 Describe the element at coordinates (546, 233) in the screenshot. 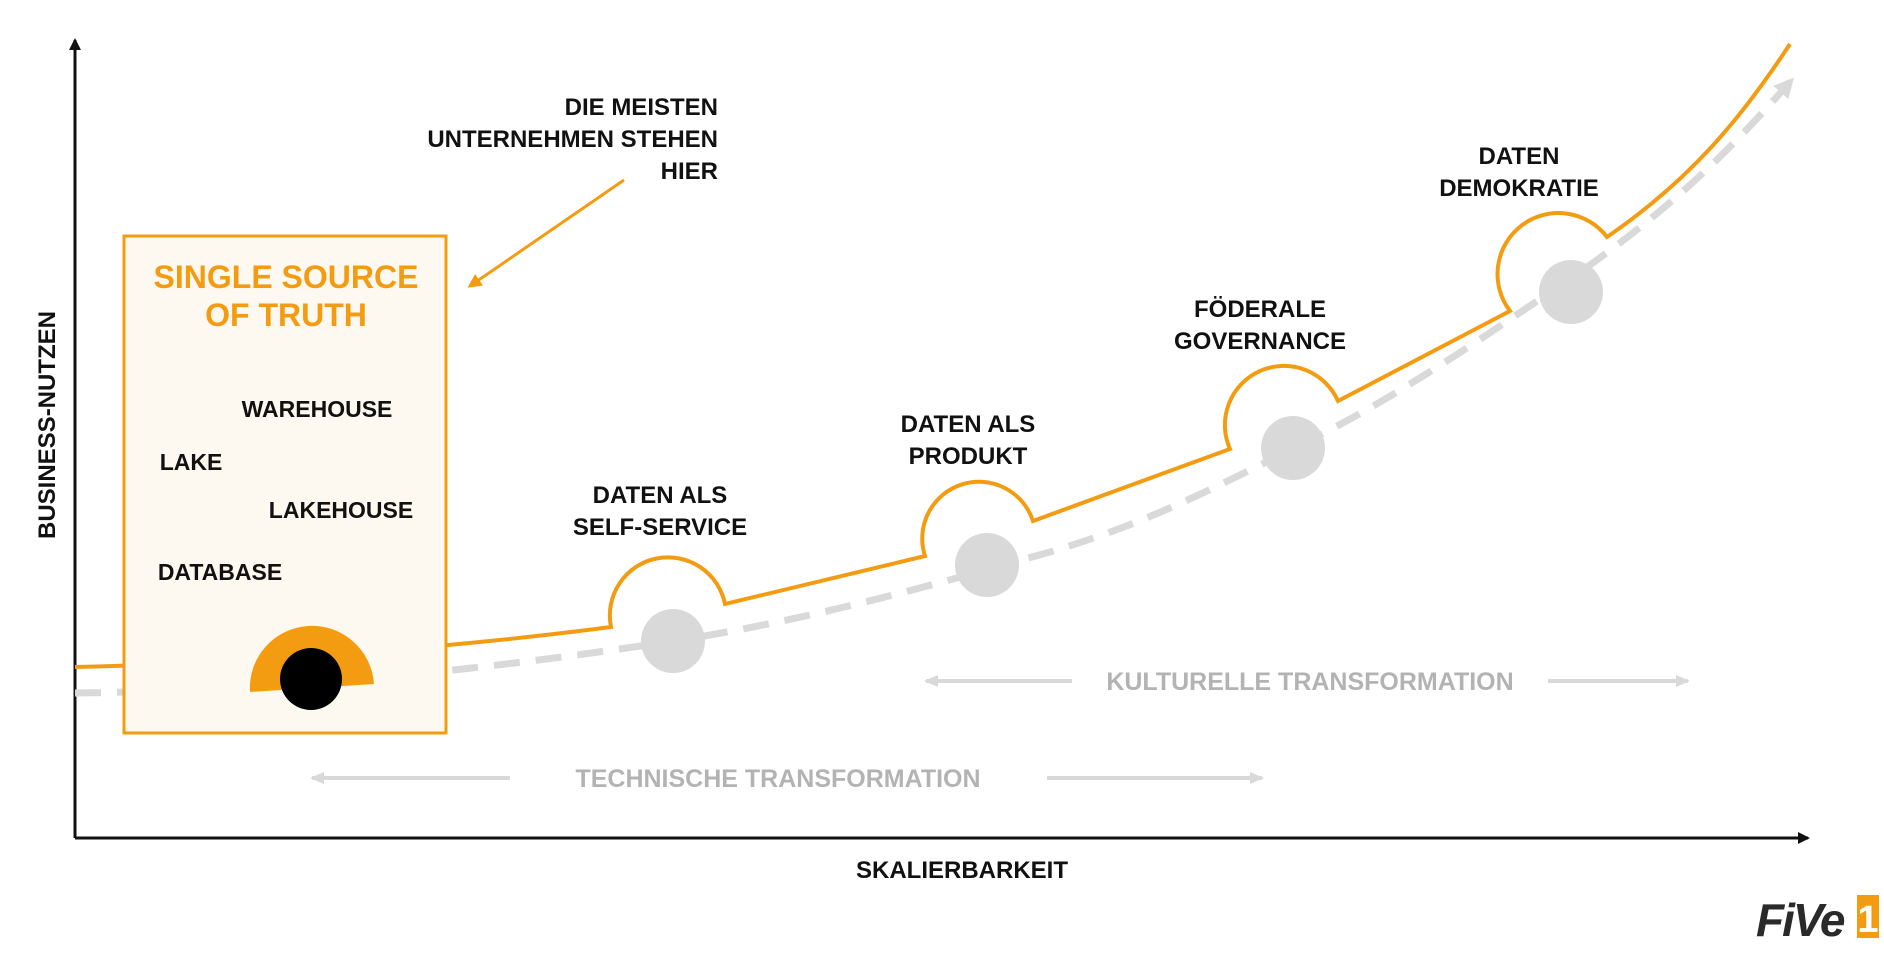

I see `callout-arrow` at that location.